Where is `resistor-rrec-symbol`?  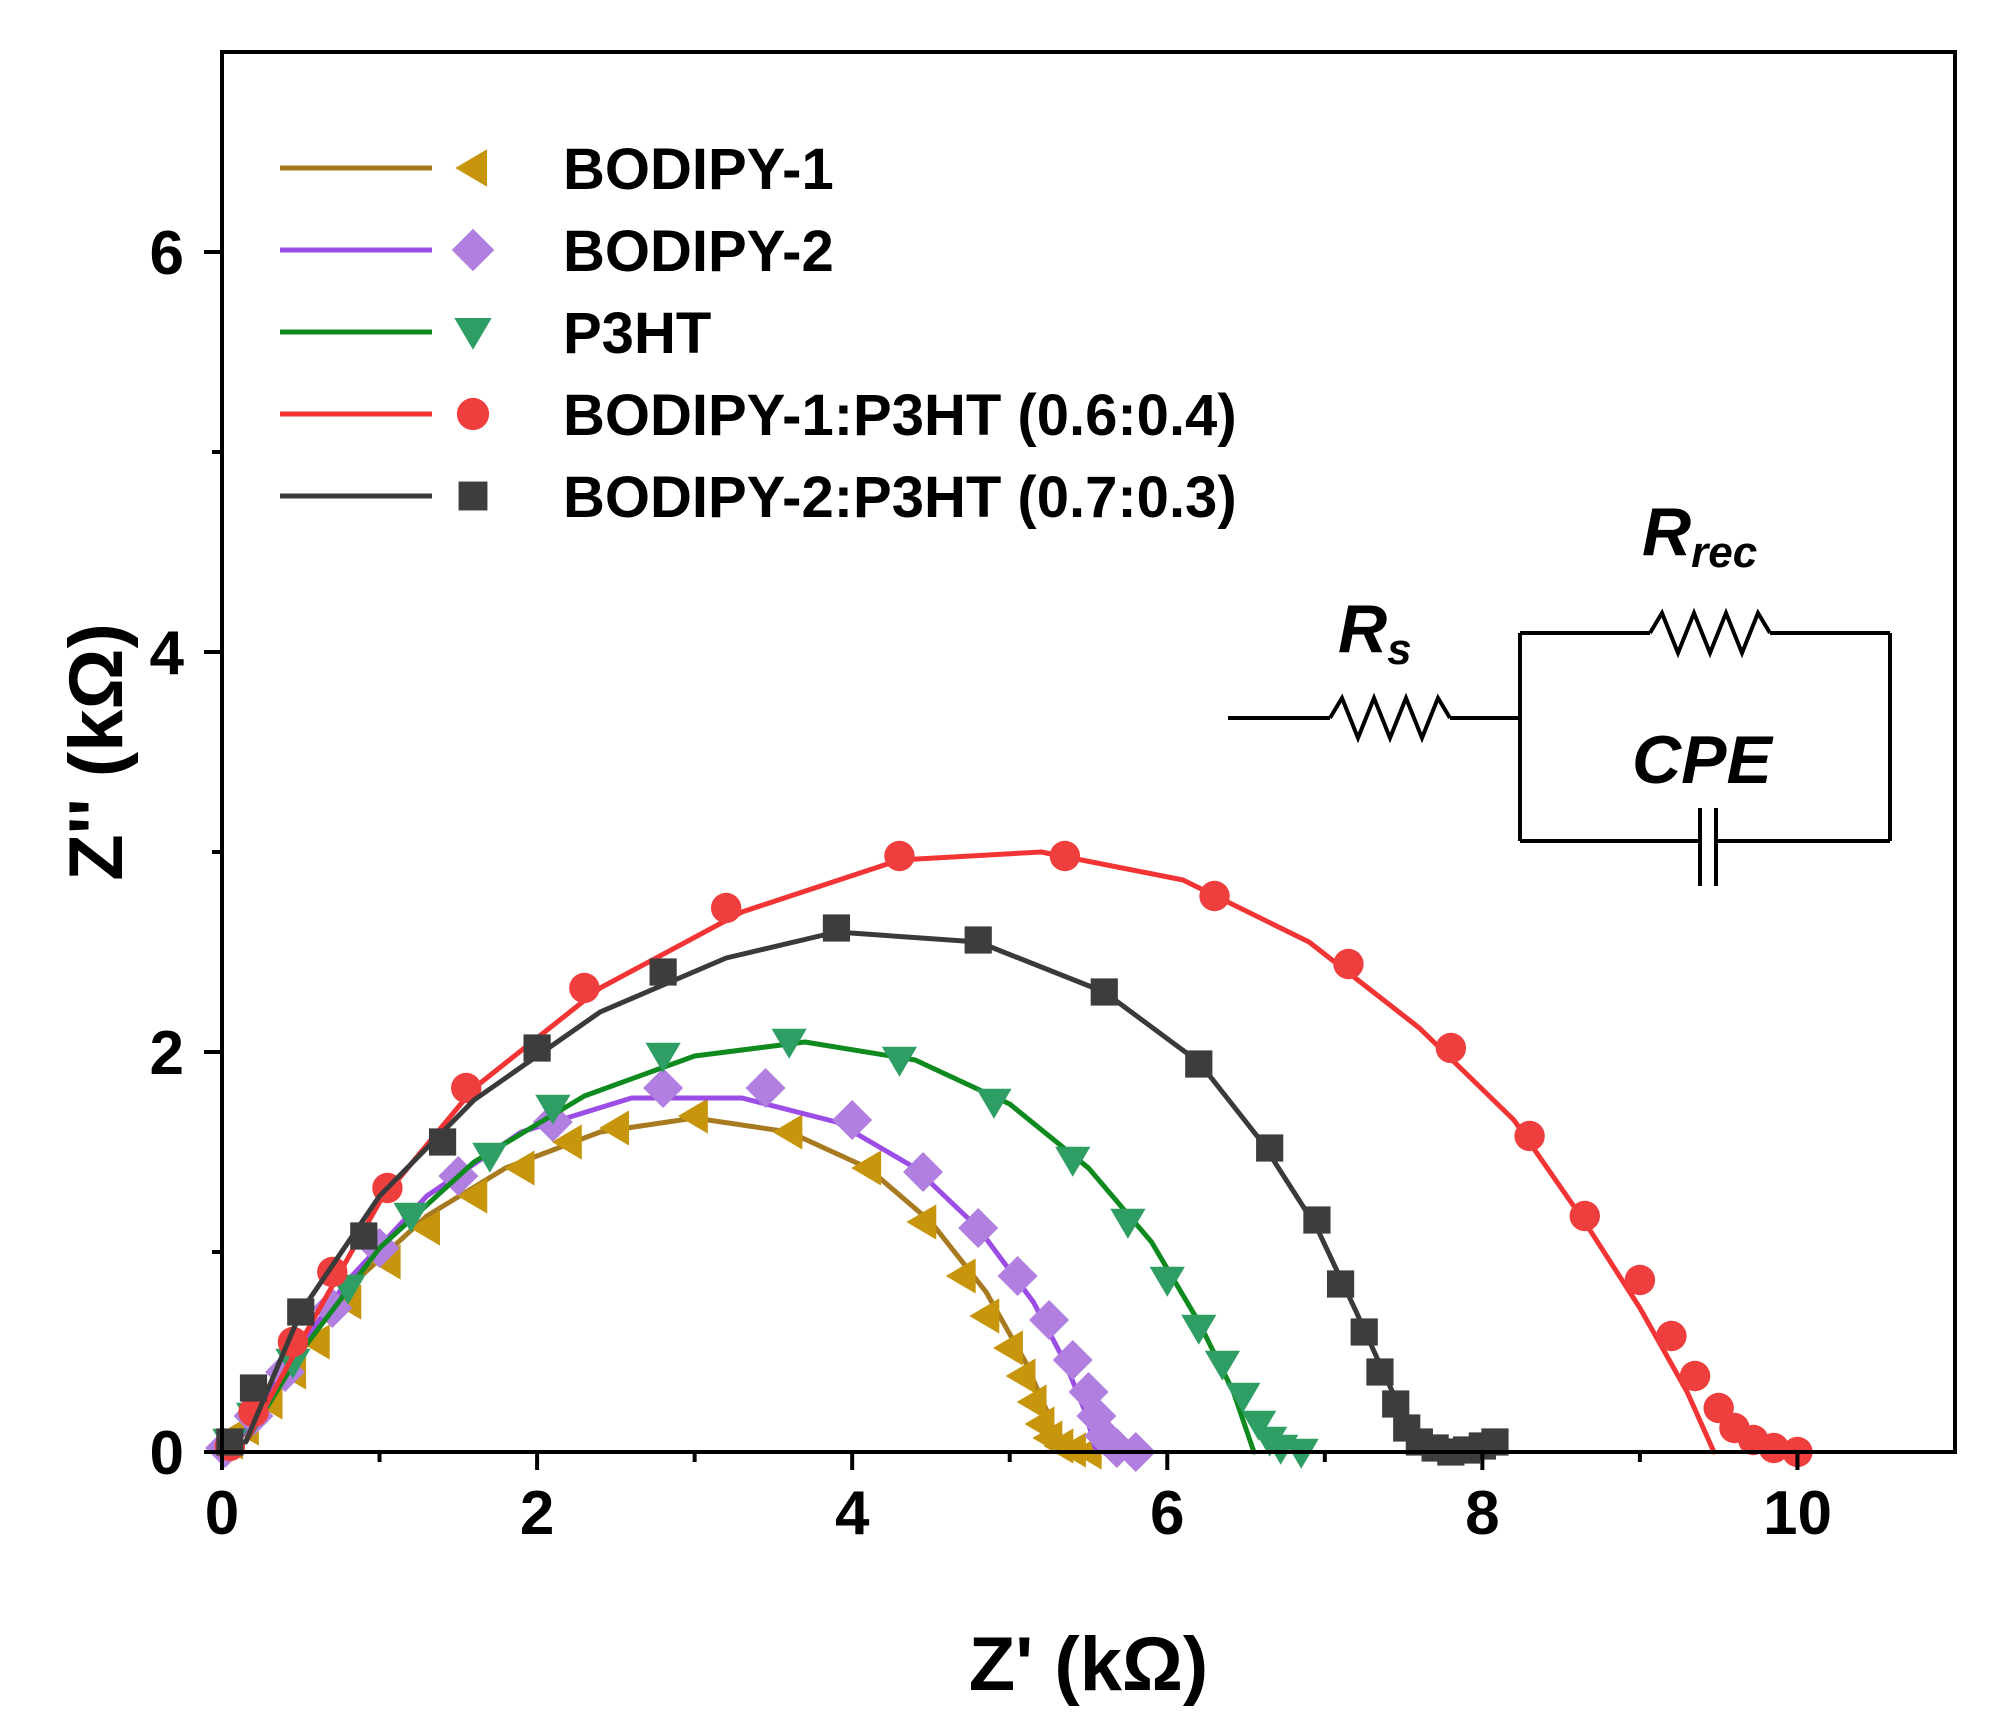
resistor-rrec-symbol is located at coordinates (1710, 633).